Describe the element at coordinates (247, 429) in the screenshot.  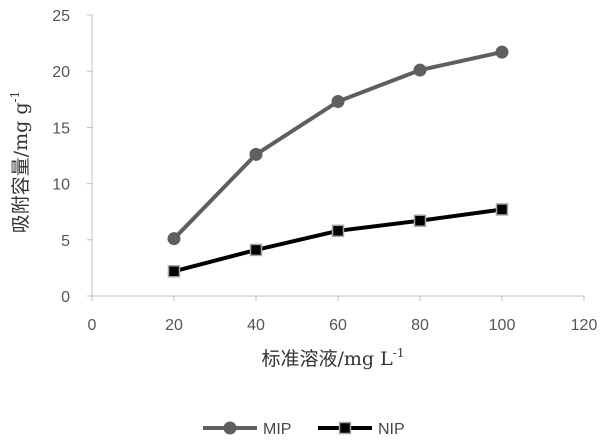
I see `legend-item-mip: MIP` at that location.